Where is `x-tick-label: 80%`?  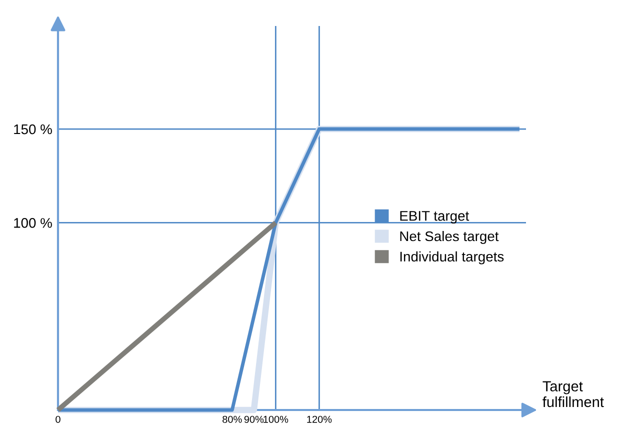 x-tick-label: 80% is located at coordinates (232, 419).